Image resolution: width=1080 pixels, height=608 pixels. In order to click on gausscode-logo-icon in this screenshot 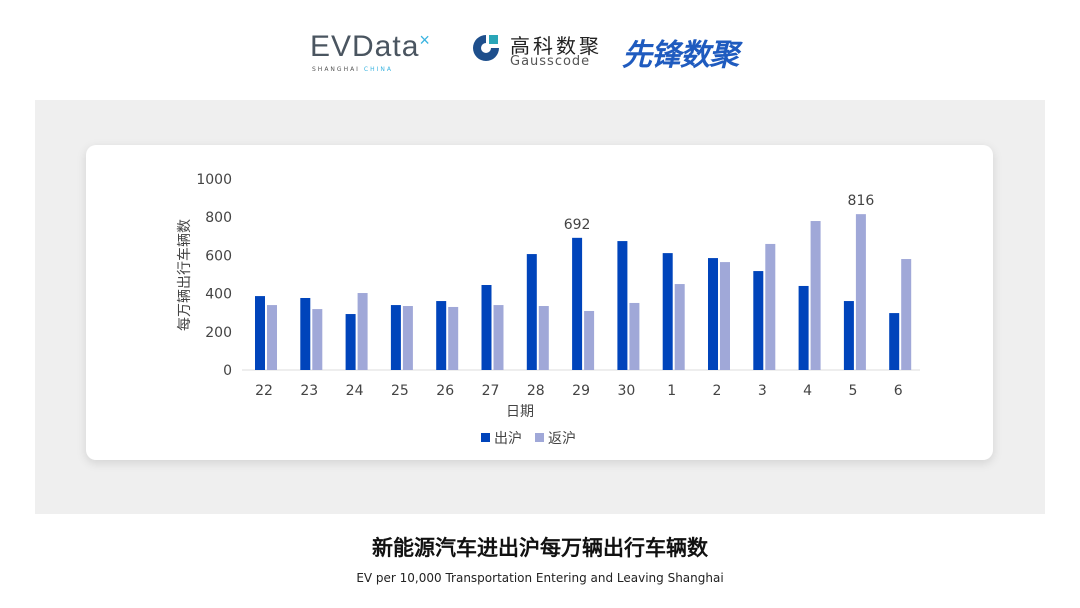, I will do `click(486, 48)`.